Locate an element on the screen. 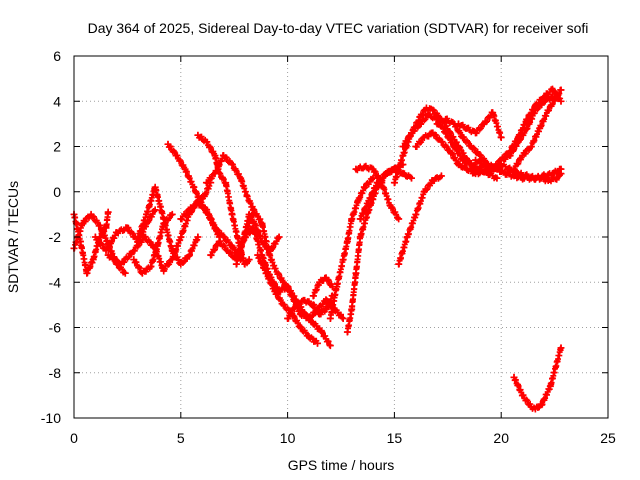 This screenshot has height=480, width=640. y-tick-label: -6 is located at coordinates (55, 328).